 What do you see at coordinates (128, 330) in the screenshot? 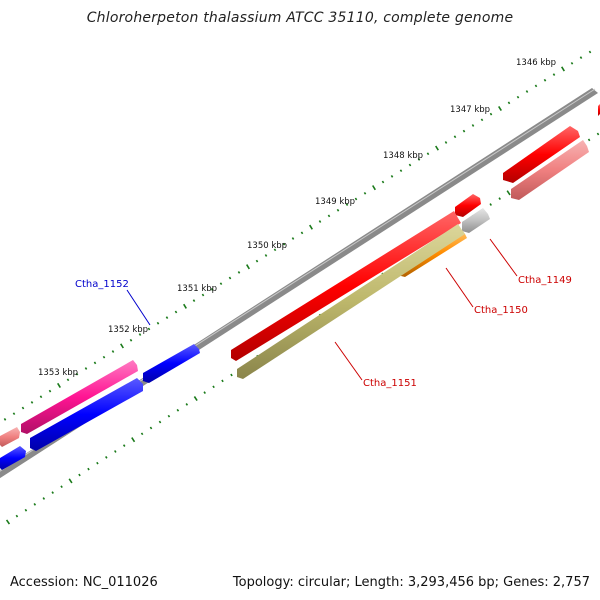
I see `kbp-label-1352: 1352 kbp` at bounding box center [128, 330].